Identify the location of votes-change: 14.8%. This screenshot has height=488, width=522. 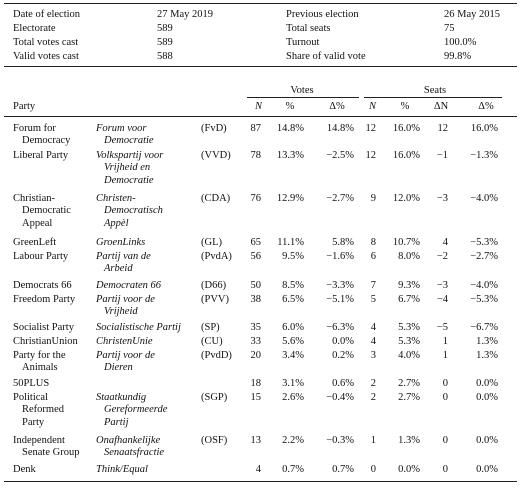
(340, 128).